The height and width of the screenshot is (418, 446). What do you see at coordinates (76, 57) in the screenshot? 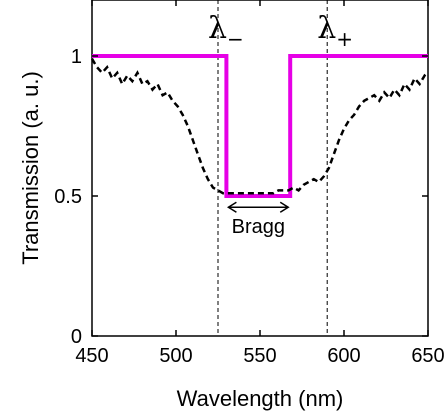
I see `y-tick-label: 1` at bounding box center [76, 57].